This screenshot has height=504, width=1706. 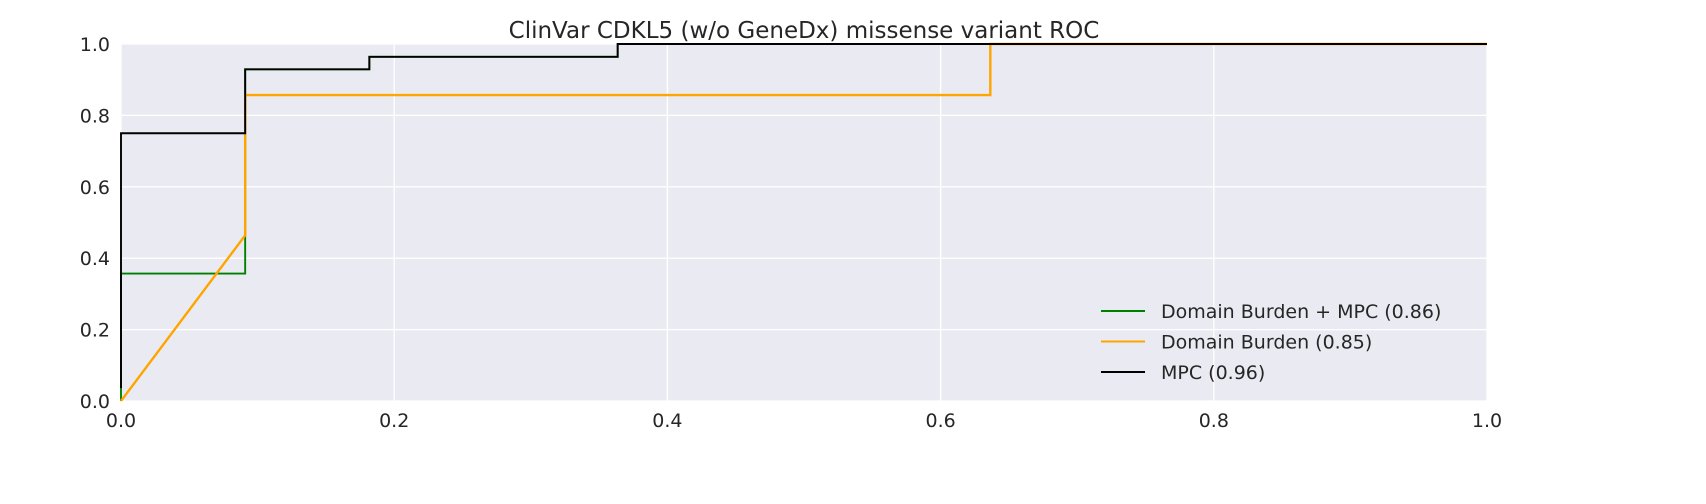 I want to click on x-tick-label: 1.0, so click(x=1487, y=421).